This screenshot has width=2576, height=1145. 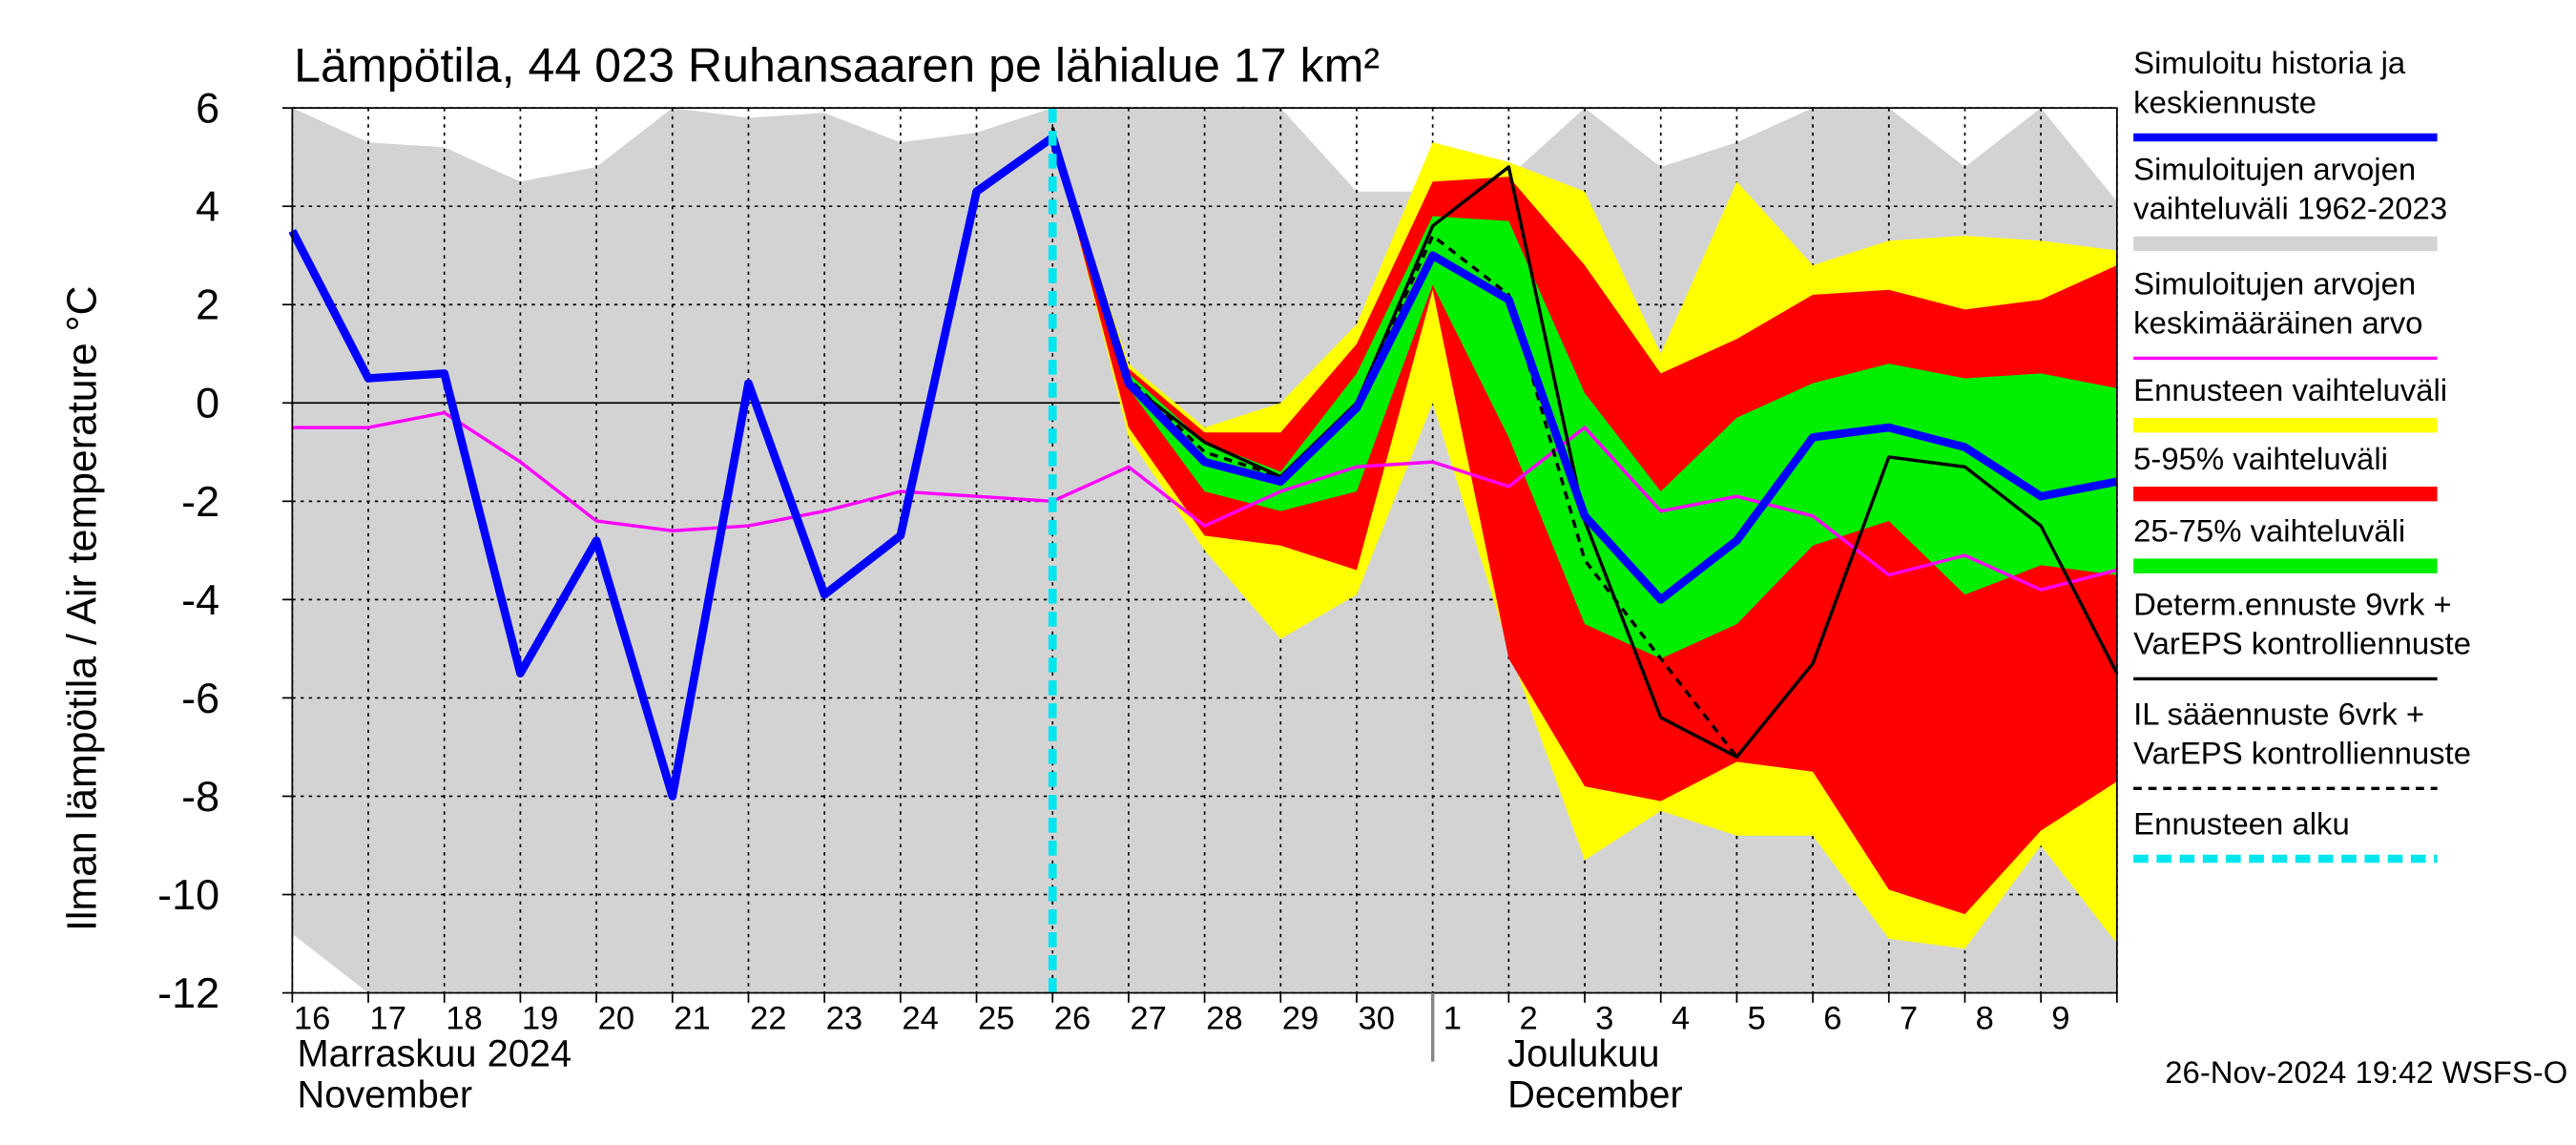 I want to click on month-label: Marraskuu 2024, so click(x=435, y=1054).